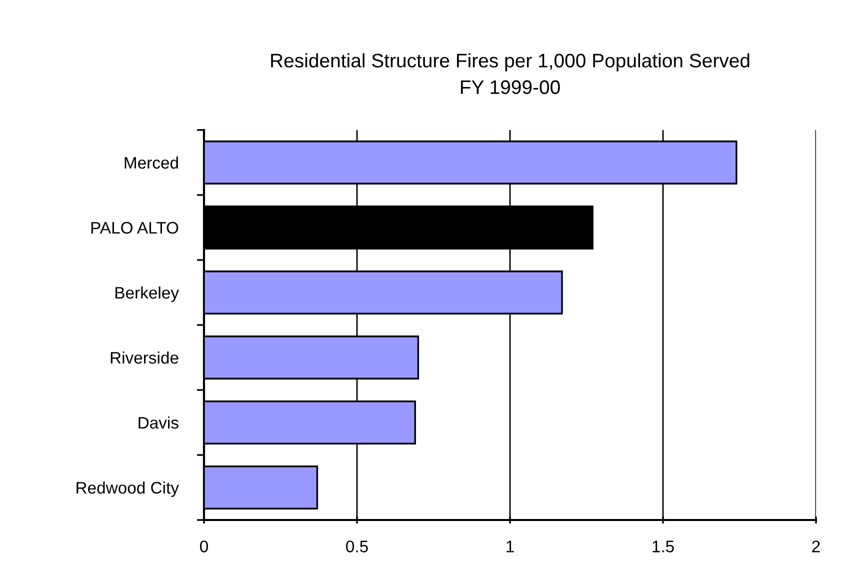 Image resolution: width=844 pixels, height=564 pixels. What do you see at coordinates (663, 546) in the screenshot?
I see `x-tick-label: 1.5` at bounding box center [663, 546].